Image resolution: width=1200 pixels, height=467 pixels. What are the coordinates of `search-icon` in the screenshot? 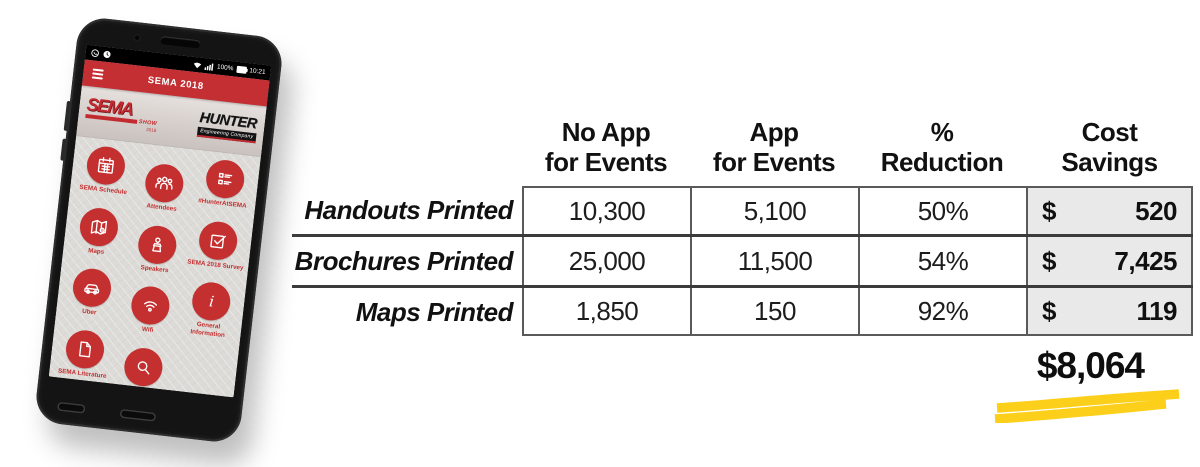 It's located at (143, 366).